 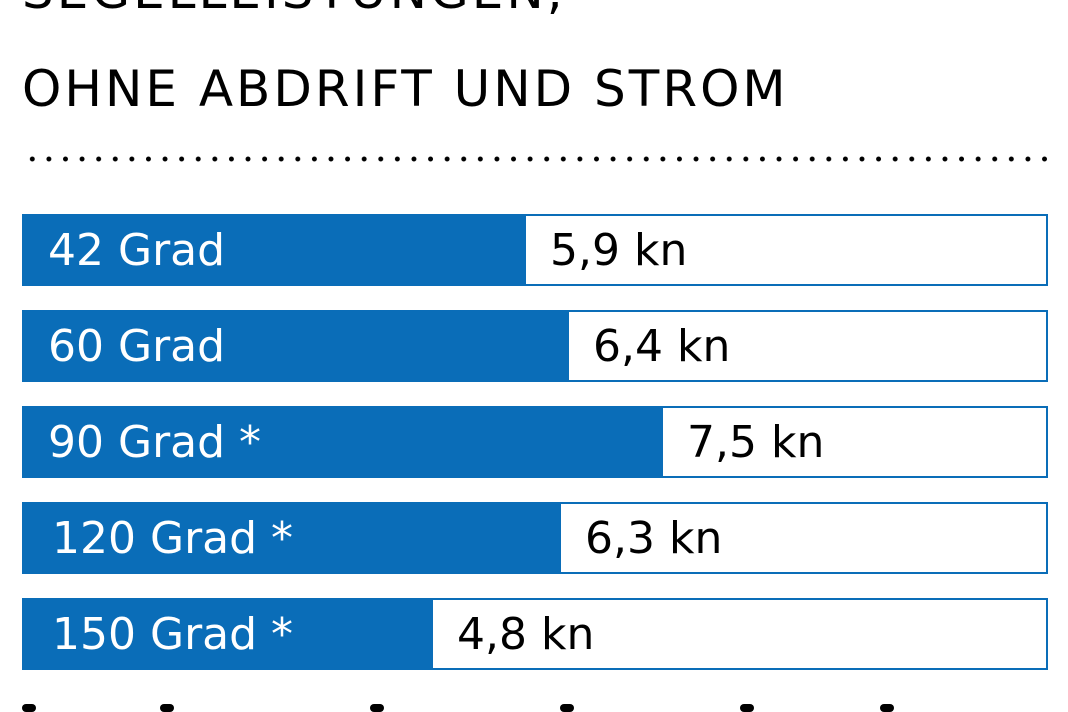 I want to click on bar-row: 120 Grad * 6,3 kn, so click(x=535, y=538).